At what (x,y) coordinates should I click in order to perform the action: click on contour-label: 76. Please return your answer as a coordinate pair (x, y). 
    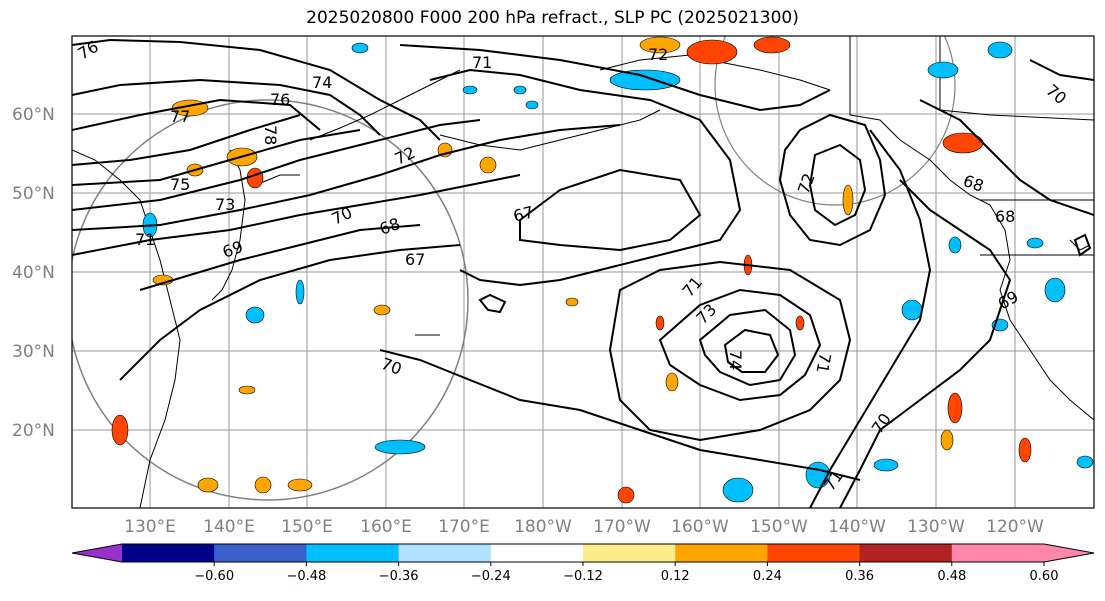
    Looking at the image, I should click on (280, 99).